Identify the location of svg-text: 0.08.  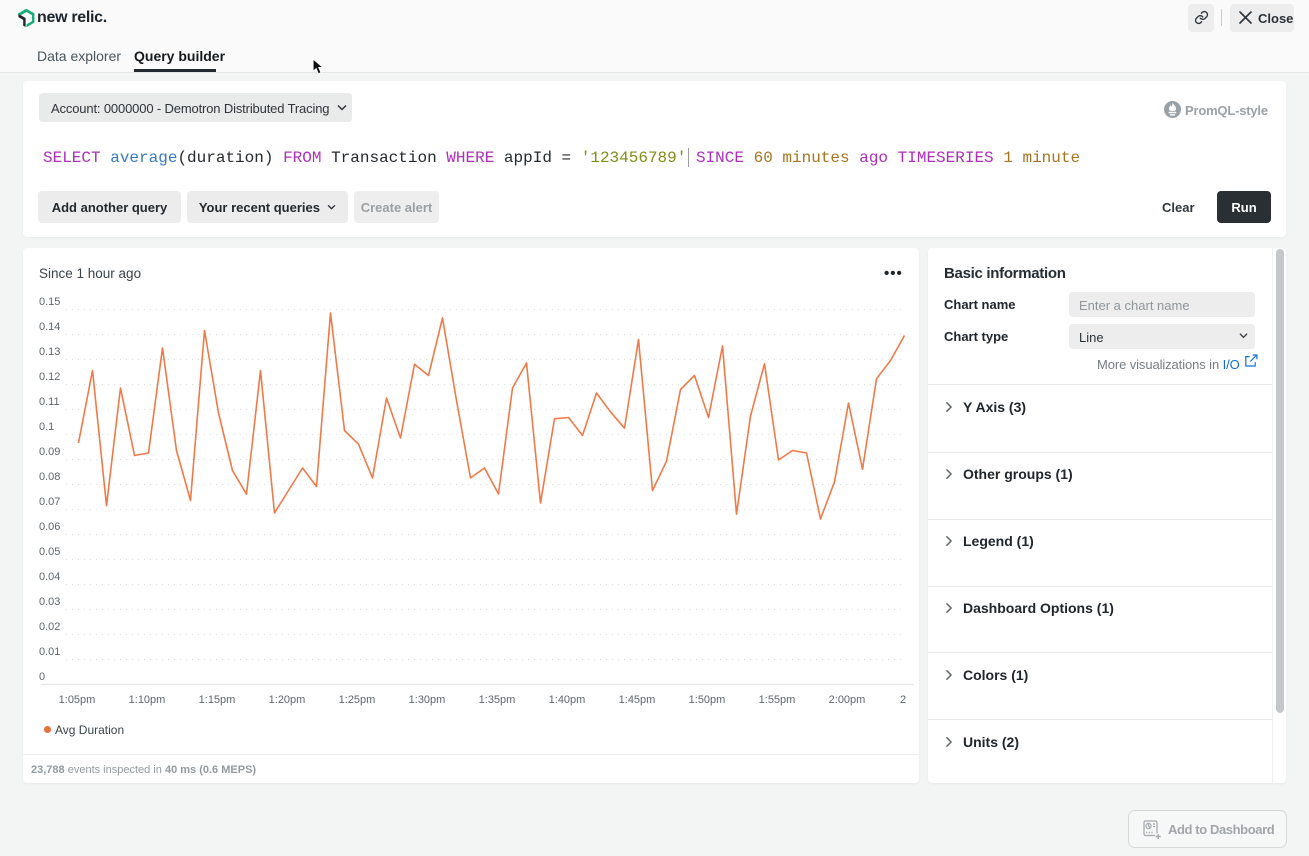
(49, 477).